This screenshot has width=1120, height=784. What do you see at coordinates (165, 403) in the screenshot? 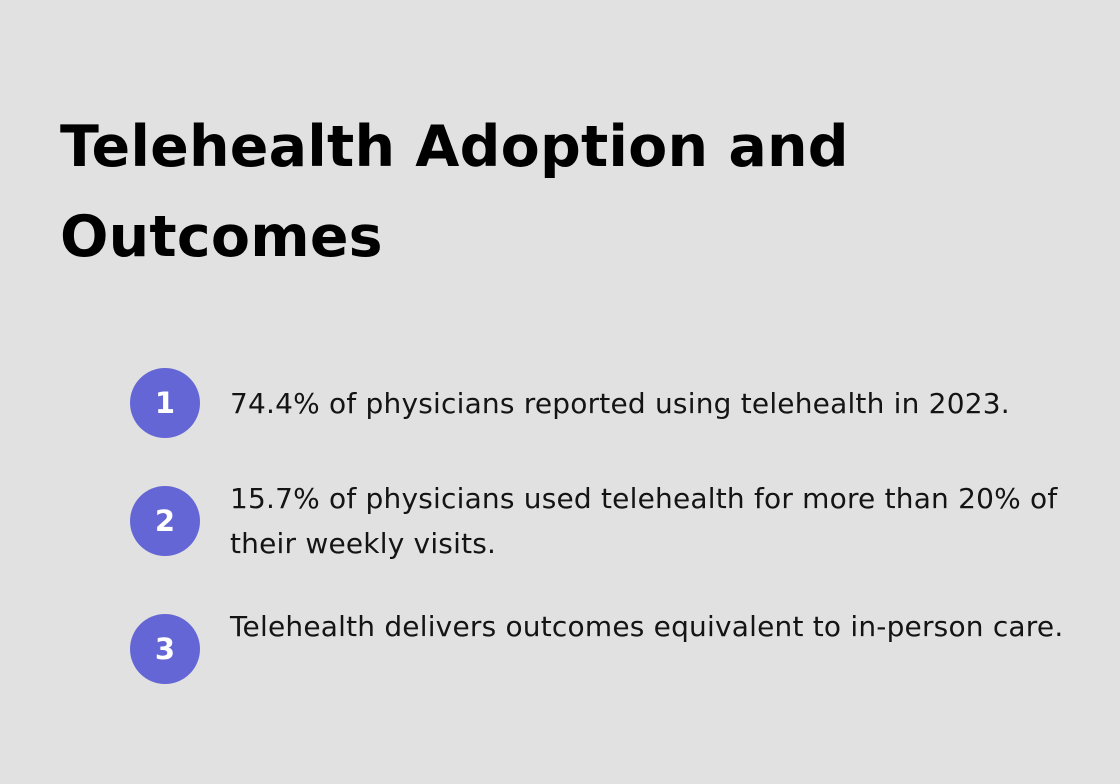
I see `number-badge: 1` at bounding box center [165, 403].